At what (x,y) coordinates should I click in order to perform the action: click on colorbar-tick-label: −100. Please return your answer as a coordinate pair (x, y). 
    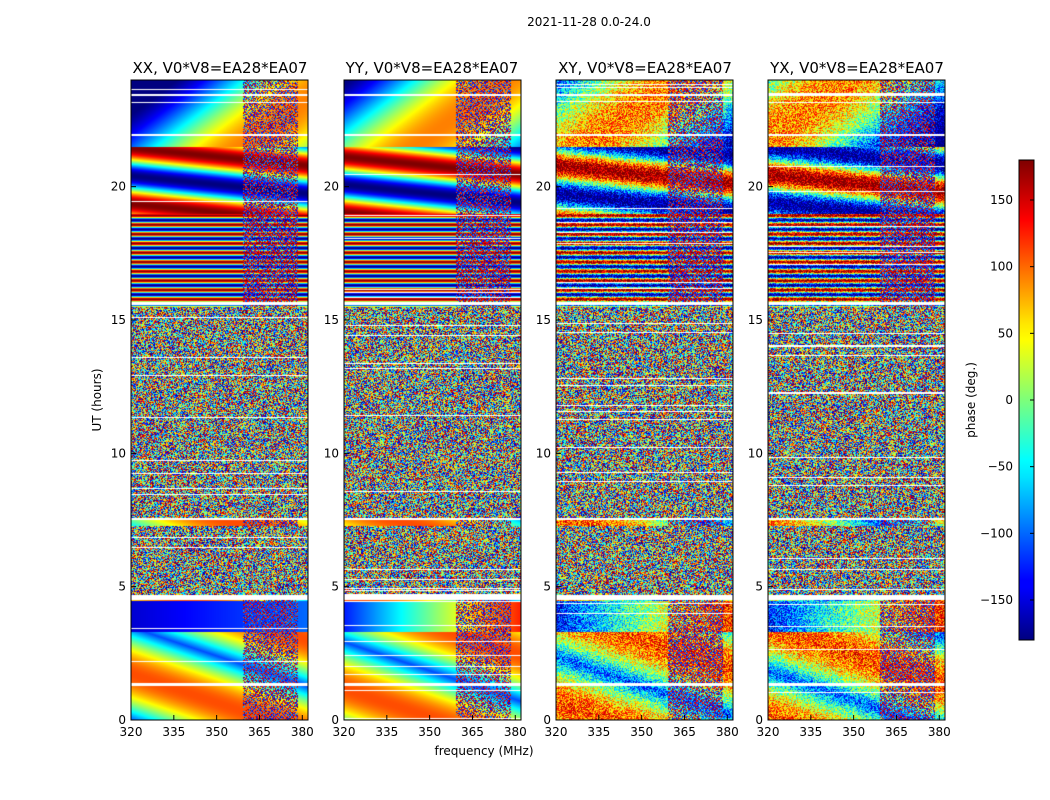
    Looking at the image, I should click on (996, 533).